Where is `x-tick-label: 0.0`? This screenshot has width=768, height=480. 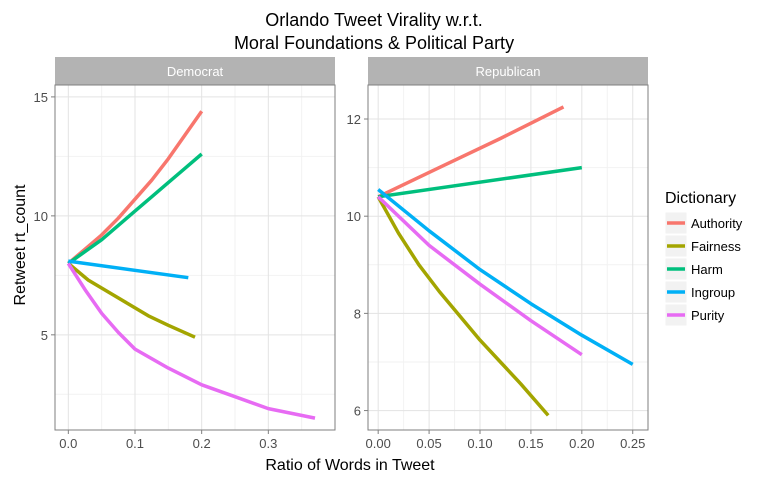
x-tick-label: 0.0 is located at coordinates (68, 443).